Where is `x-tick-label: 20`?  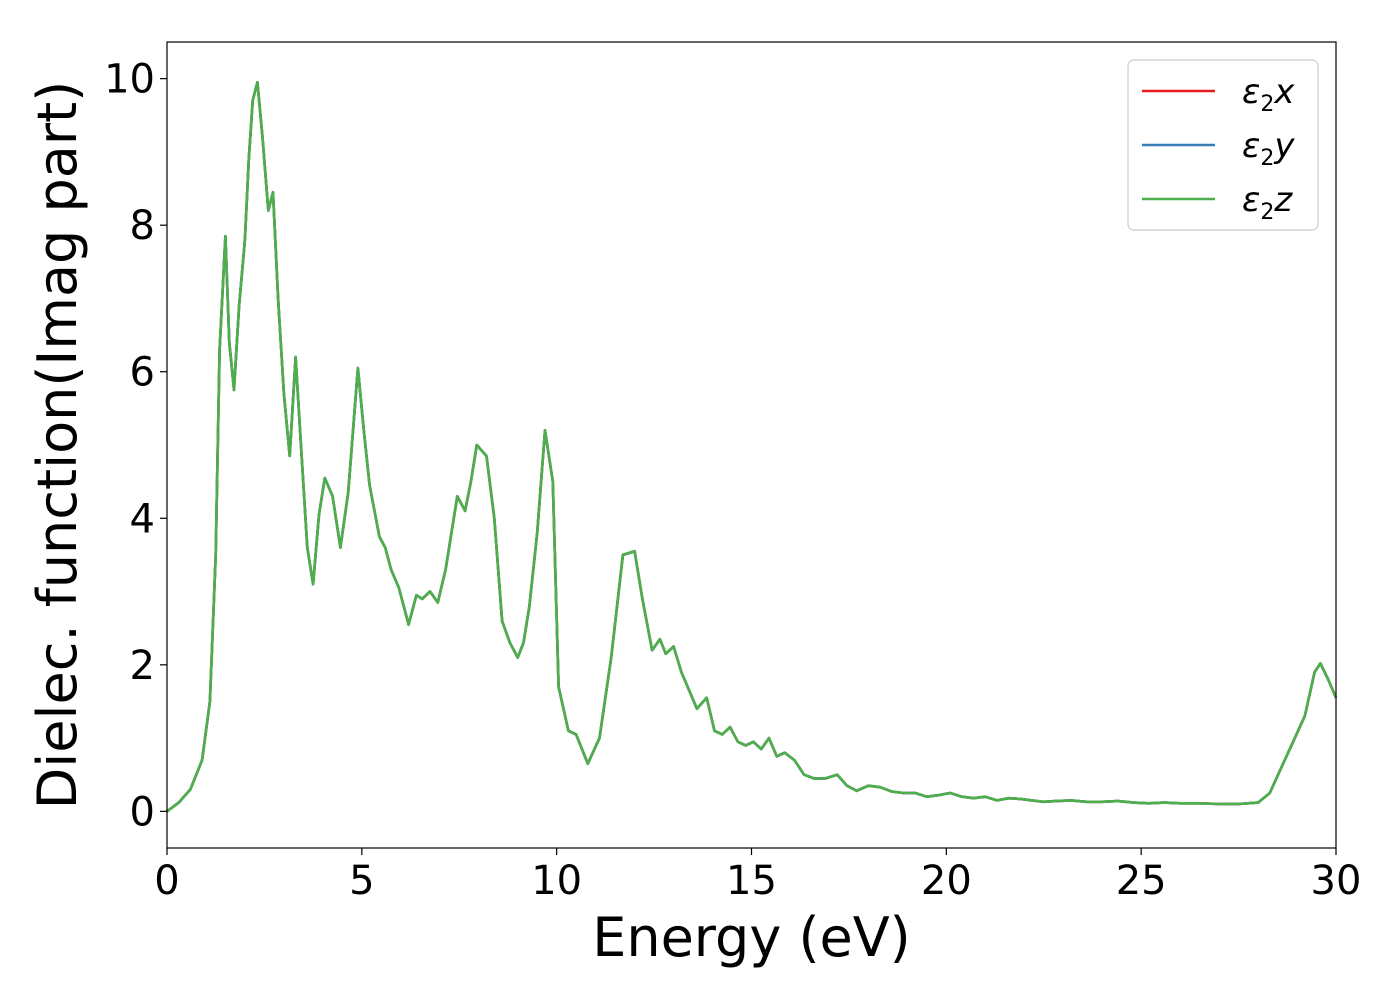 x-tick-label: 20 is located at coordinates (946, 881).